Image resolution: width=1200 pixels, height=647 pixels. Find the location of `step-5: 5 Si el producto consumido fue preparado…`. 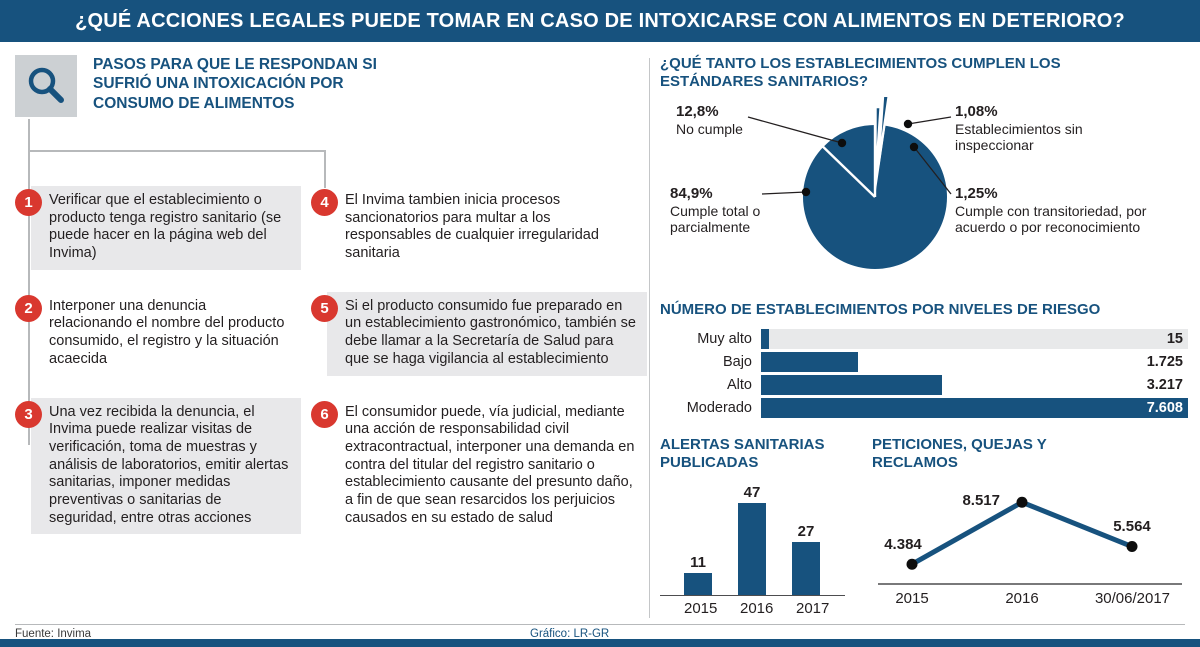

step-5: 5 Si el producto consumido fue preparado… is located at coordinates (479, 333).